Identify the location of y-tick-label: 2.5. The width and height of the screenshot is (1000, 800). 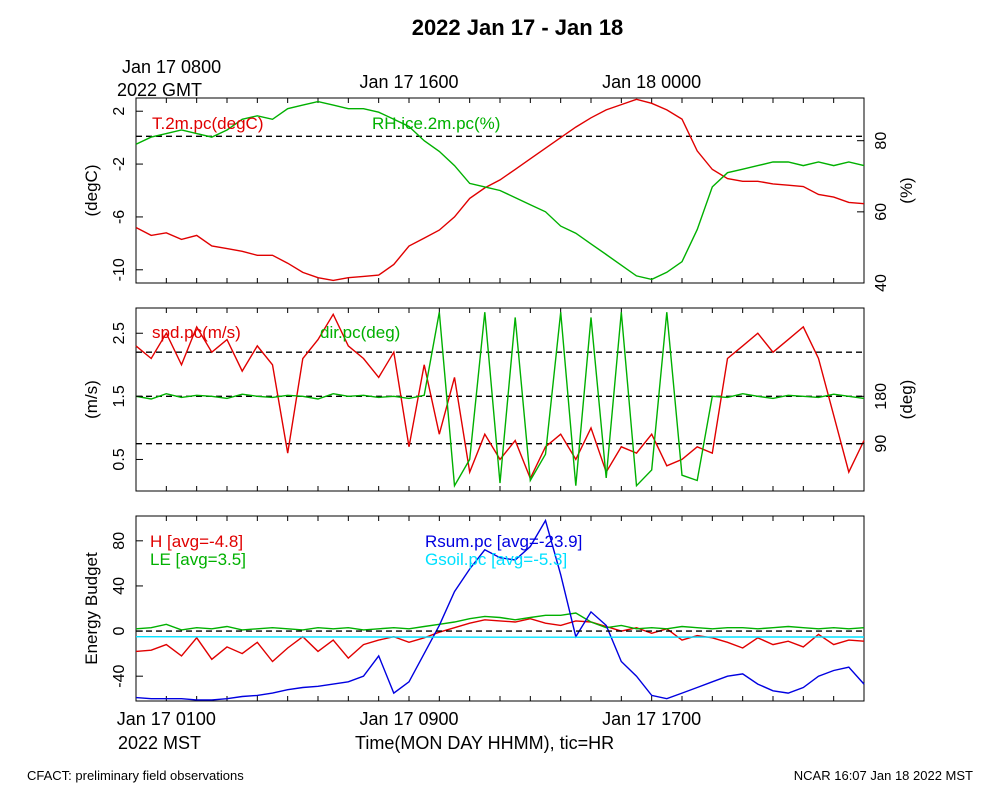
(119, 333).